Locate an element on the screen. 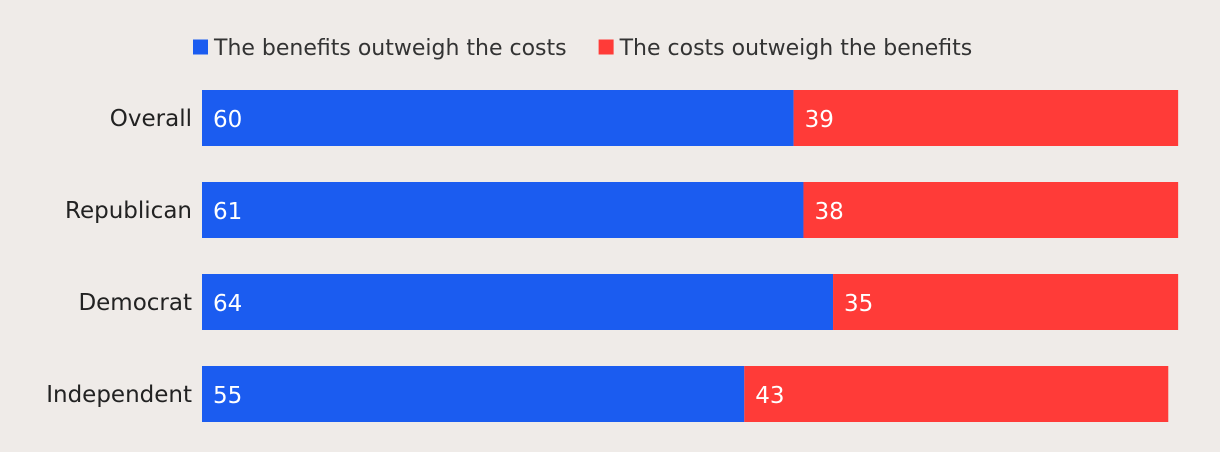 This screenshot has height=452, width=1220. category-label: Republican is located at coordinates (128, 211).